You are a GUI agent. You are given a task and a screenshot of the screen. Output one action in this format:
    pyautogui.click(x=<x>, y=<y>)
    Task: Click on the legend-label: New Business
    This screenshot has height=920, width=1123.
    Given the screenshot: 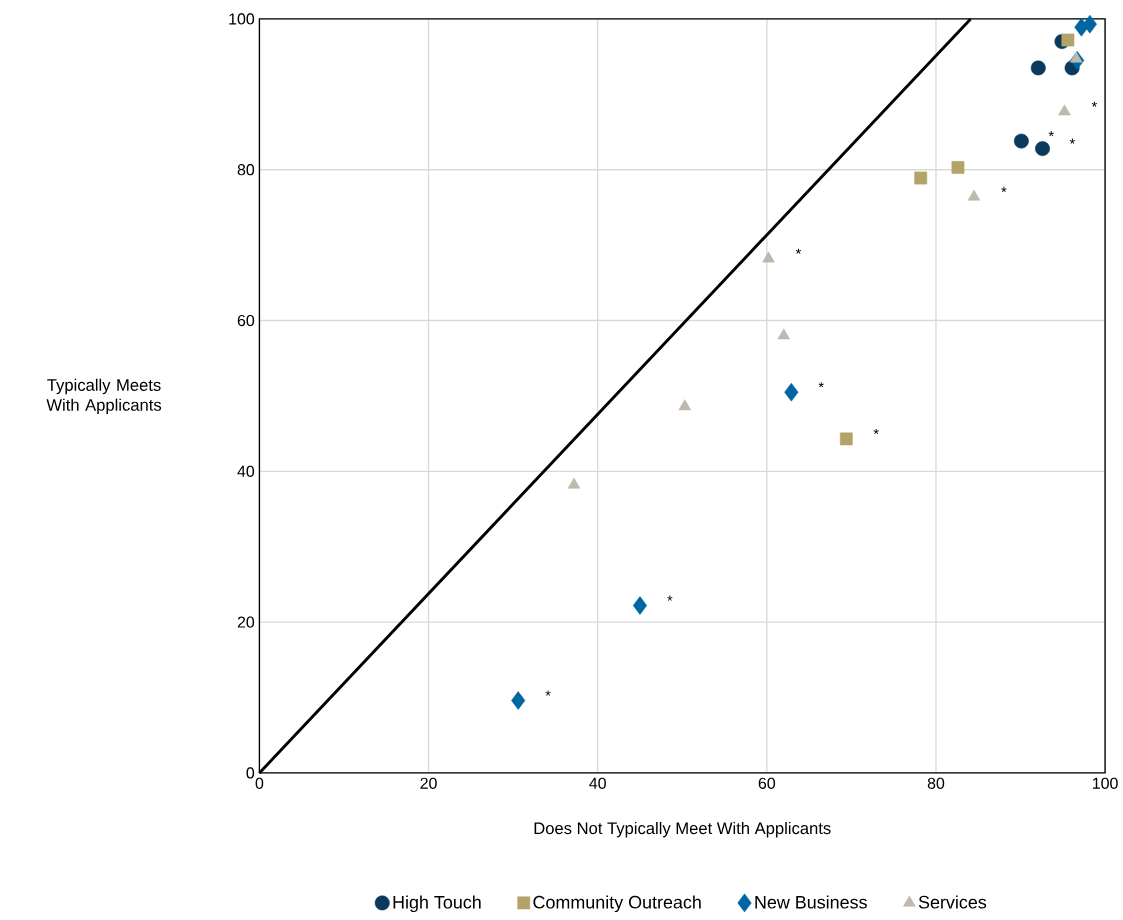 What is the action you would take?
    pyautogui.click(x=811, y=902)
    